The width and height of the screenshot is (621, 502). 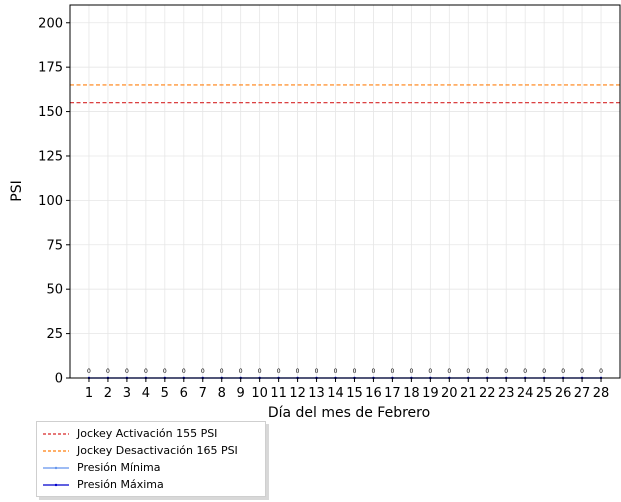 I want to click on x-tick-label: 23, so click(x=506, y=393).